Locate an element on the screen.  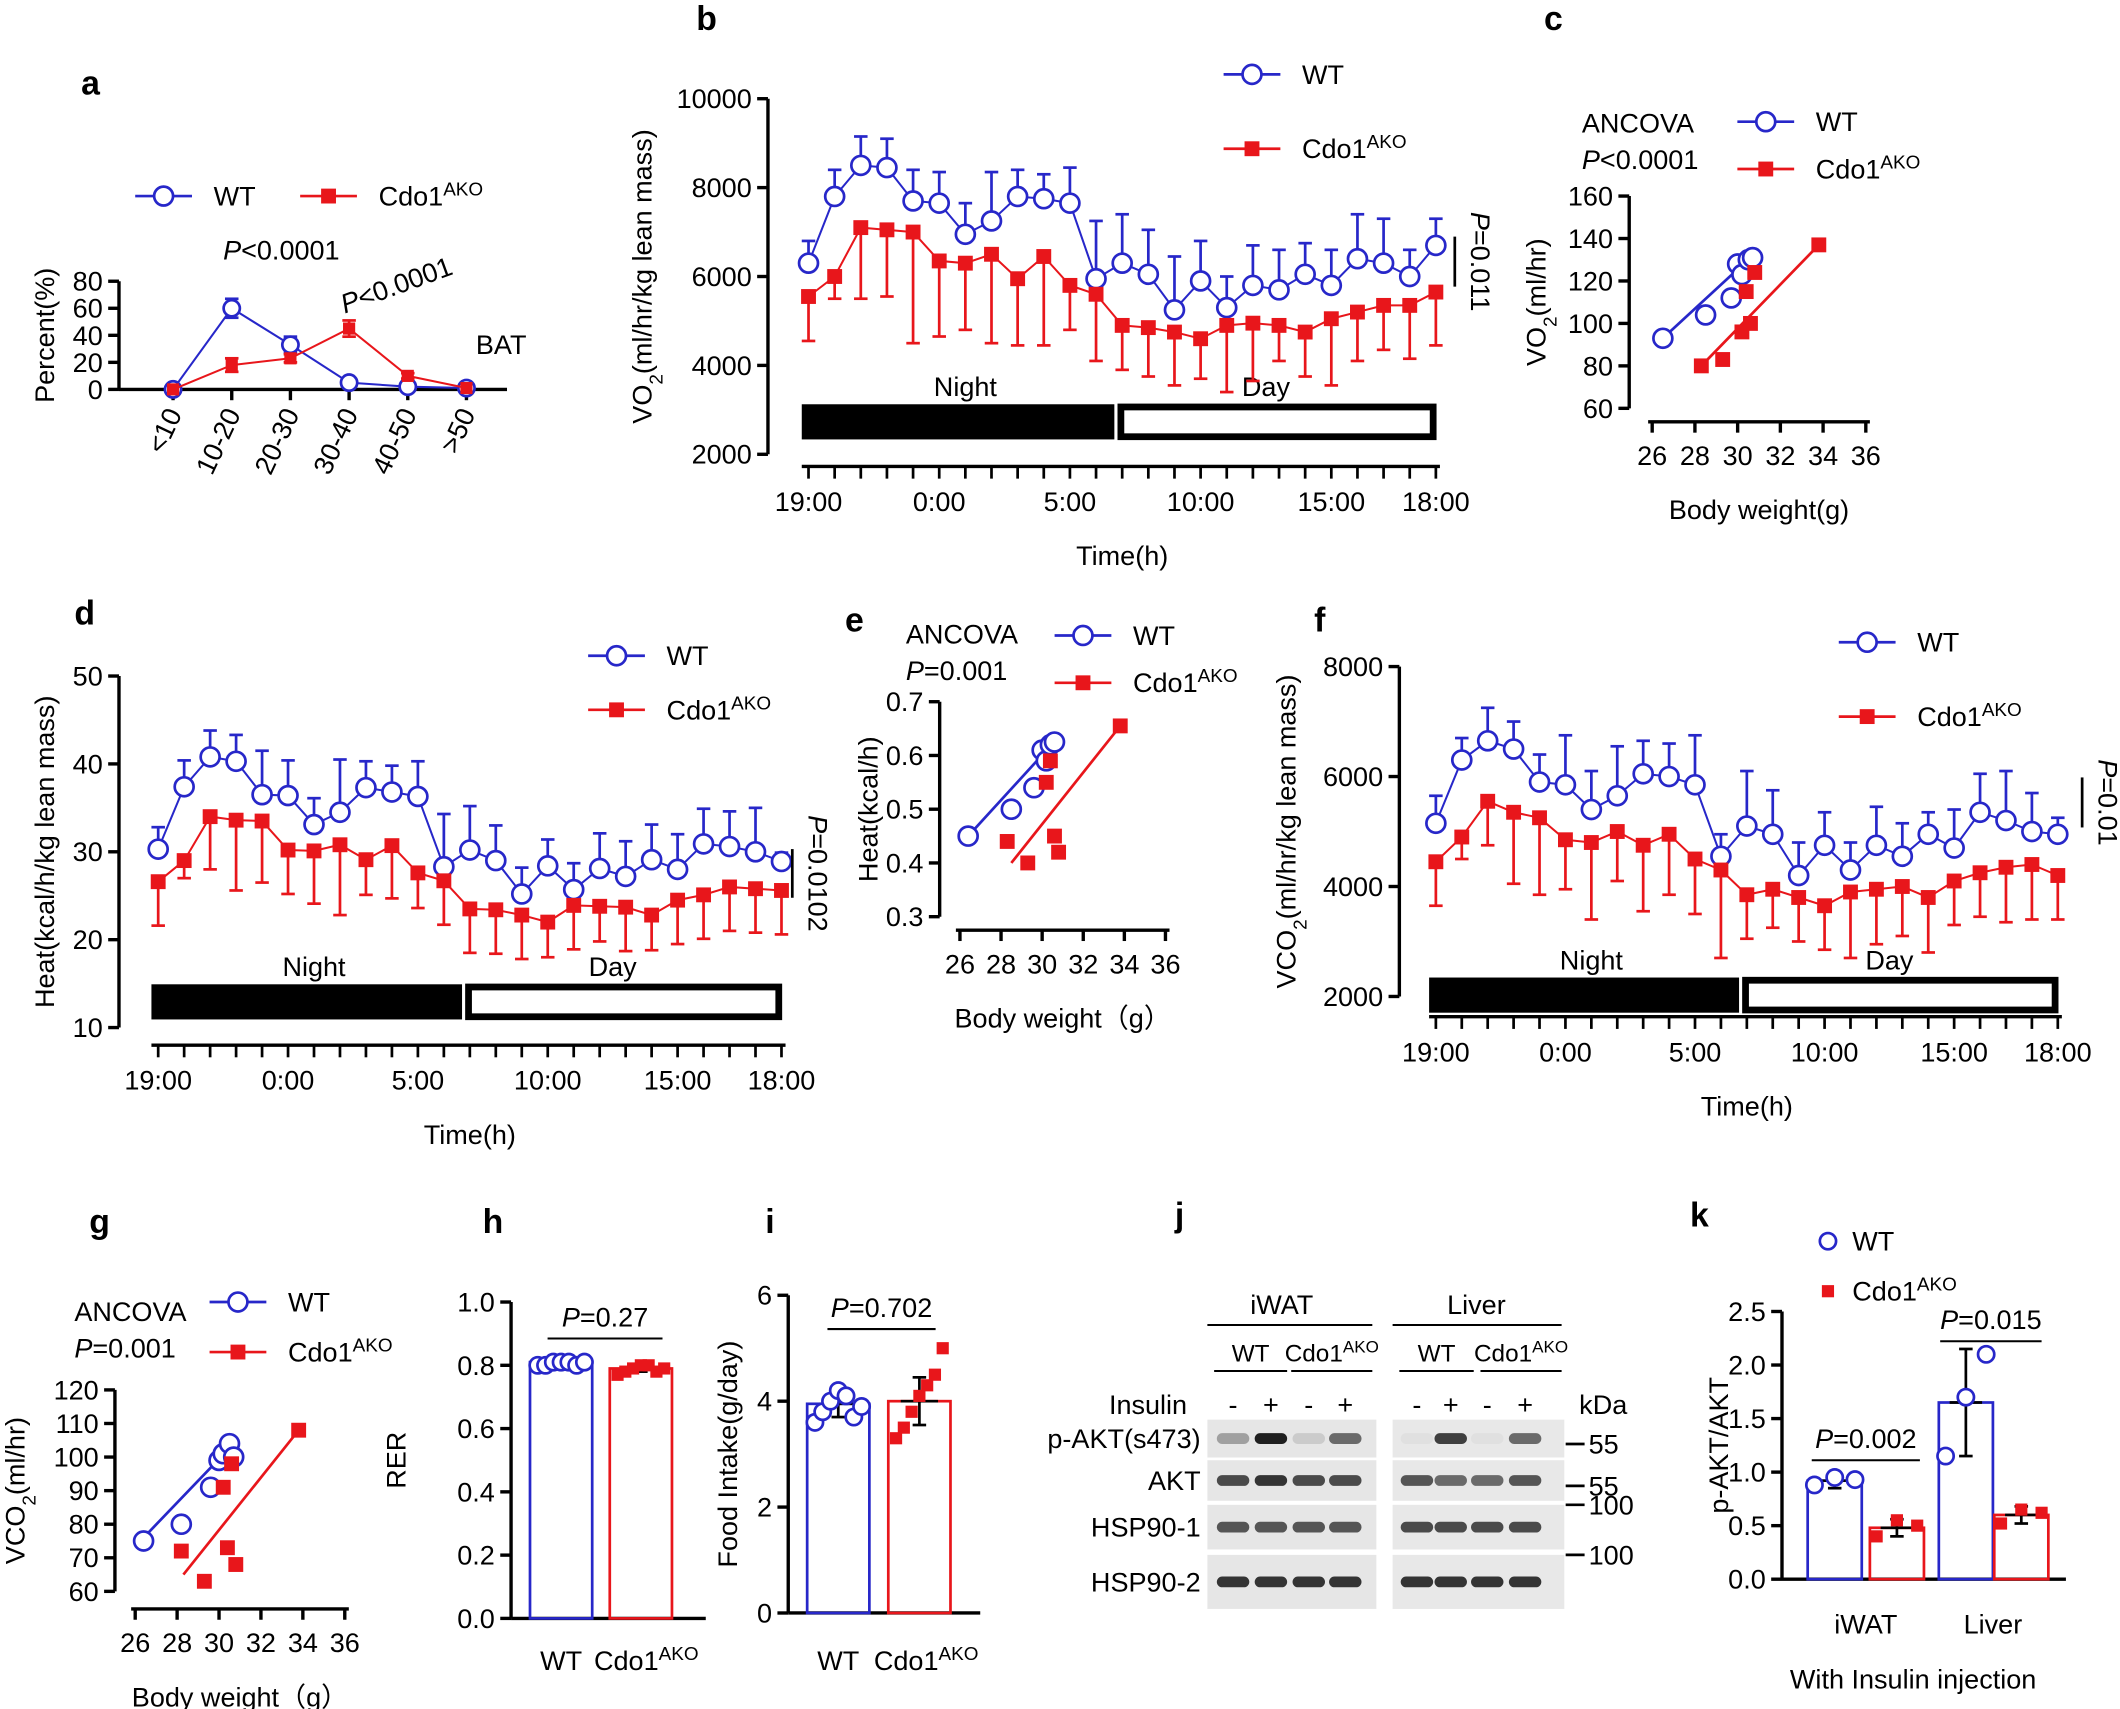
legend-label-part: AKO is located at coordinates (463, 189).